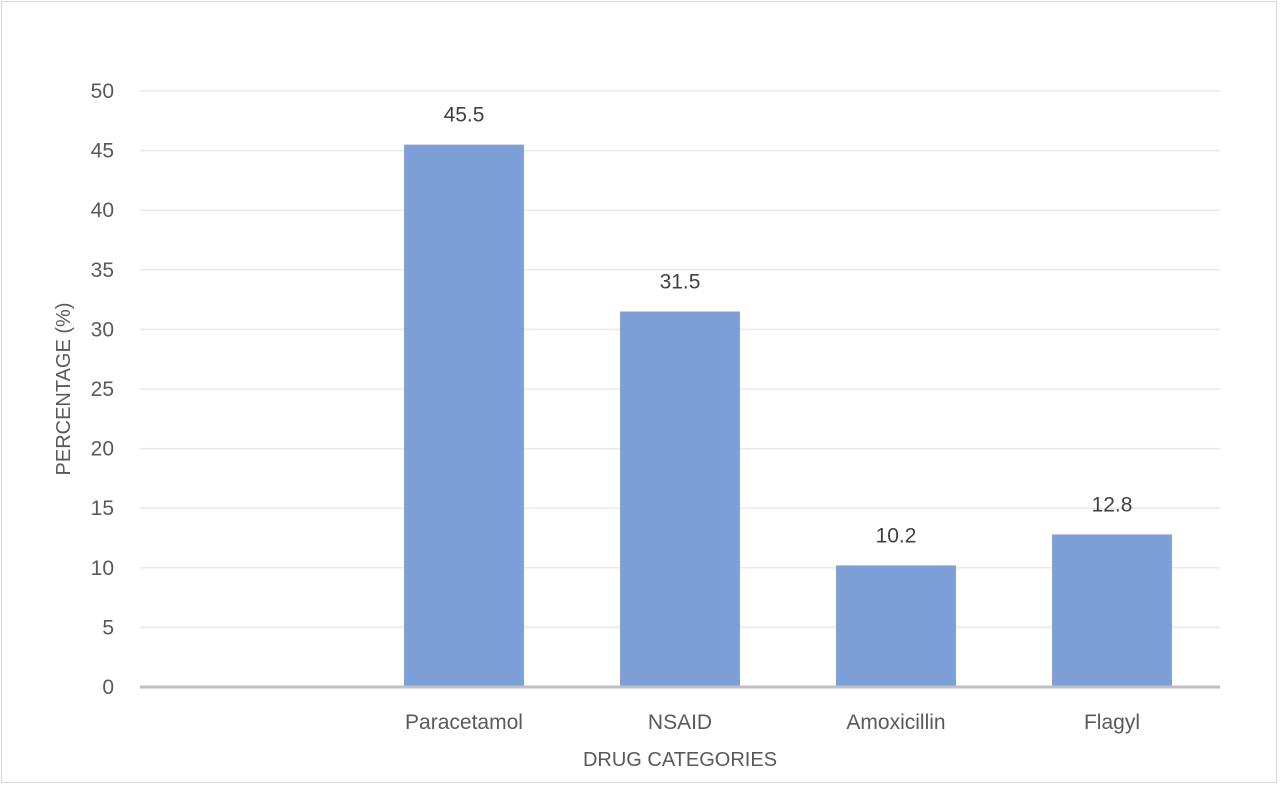 This screenshot has height=786, width=1280. I want to click on data-label: 31.5, so click(680, 282).